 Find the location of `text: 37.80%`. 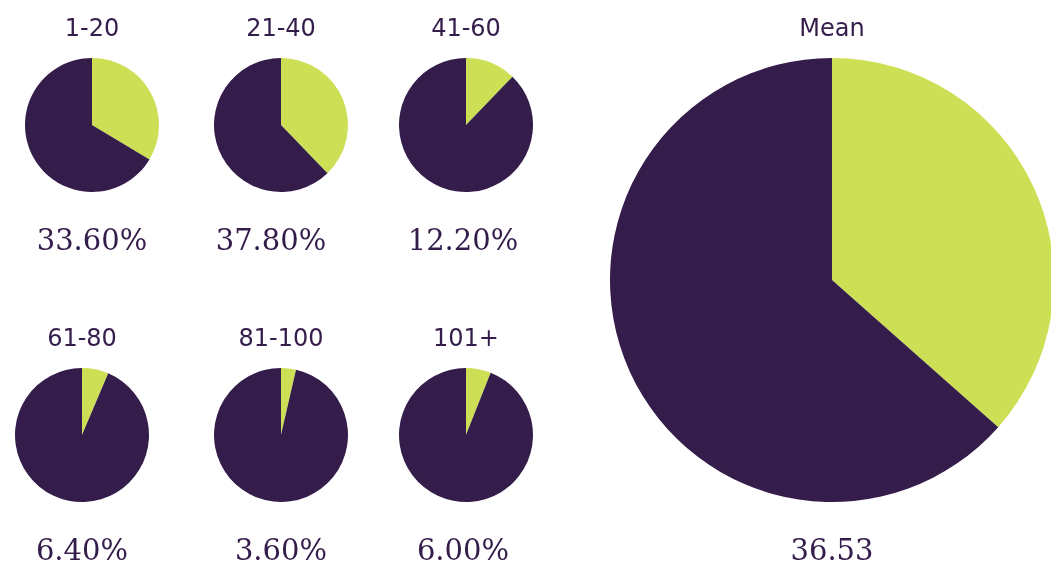

text: 37.80% is located at coordinates (271, 240).